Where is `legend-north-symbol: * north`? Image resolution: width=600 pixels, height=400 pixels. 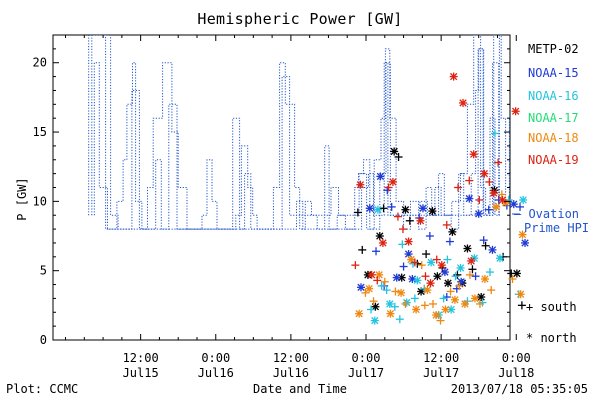
legend-north-symbol: * north is located at coordinates (551, 338).